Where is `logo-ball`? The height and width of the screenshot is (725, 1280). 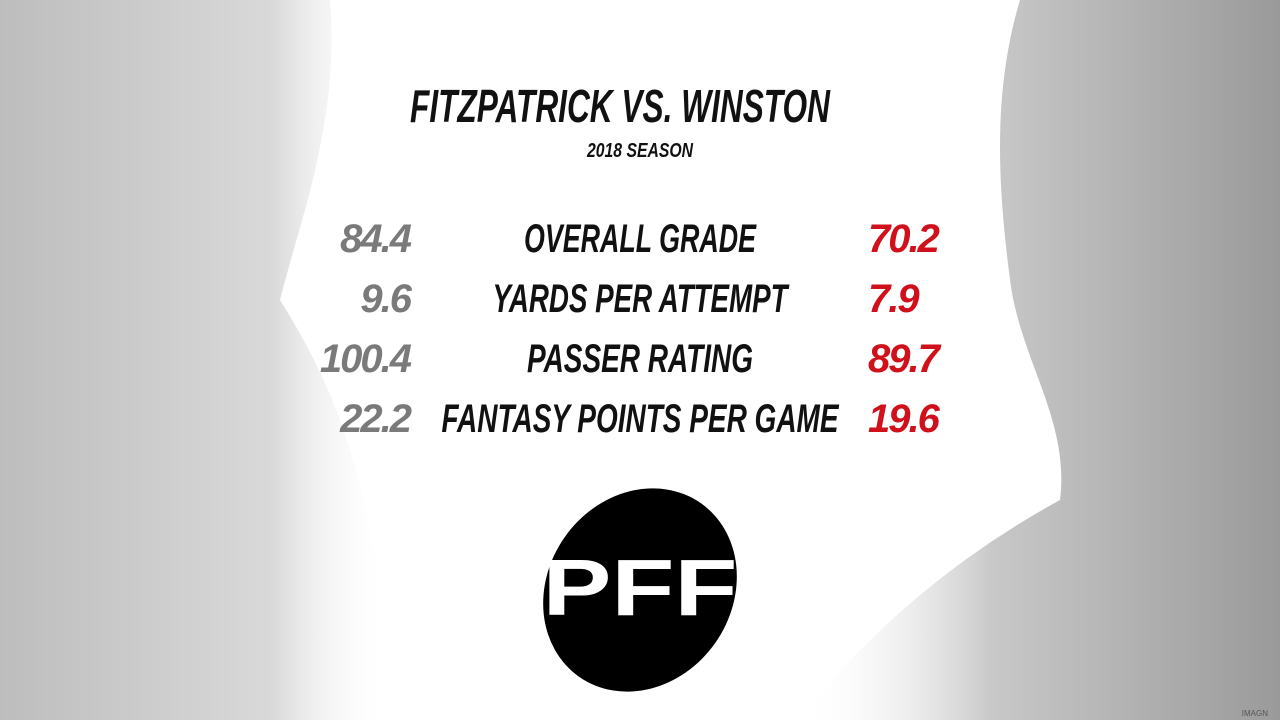 logo-ball is located at coordinates (640, 590).